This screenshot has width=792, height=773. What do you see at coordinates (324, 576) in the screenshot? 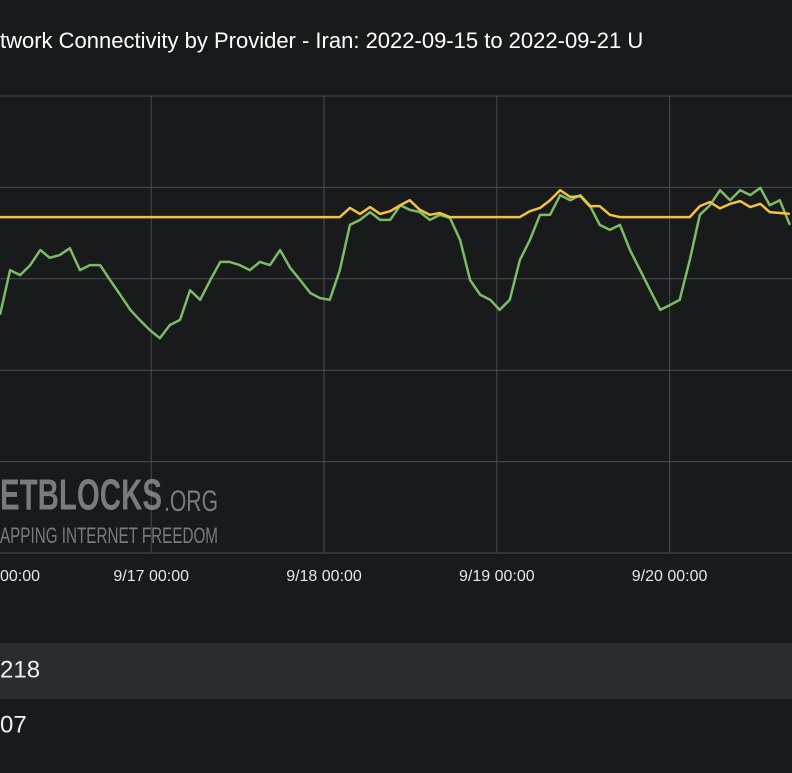
I see `x-tick-label: 9/18 00:00` at bounding box center [324, 576].